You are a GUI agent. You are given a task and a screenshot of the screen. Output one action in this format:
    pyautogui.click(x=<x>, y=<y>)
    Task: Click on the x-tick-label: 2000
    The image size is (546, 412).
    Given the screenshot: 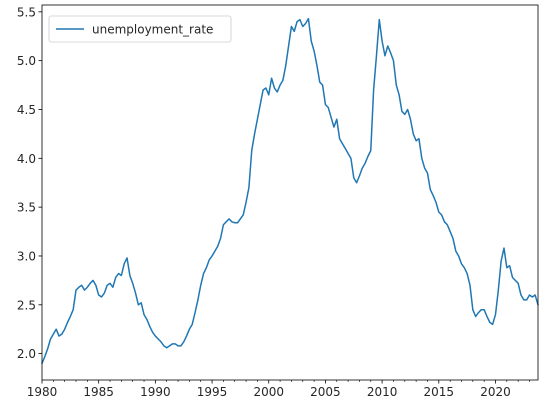 What is the action you would take?
    pyautogui.click(x=268, y=392)
    